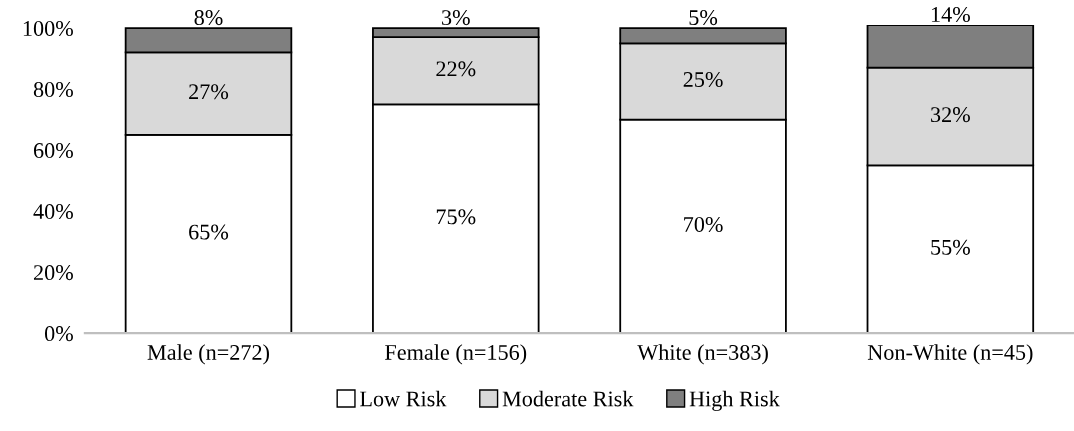 Image resolution: width=1074 pixels, height=431 pixels. Describe the element at coordinates (48, 28) in the screenshot. I see `y-tick-label: 100%` at that location.